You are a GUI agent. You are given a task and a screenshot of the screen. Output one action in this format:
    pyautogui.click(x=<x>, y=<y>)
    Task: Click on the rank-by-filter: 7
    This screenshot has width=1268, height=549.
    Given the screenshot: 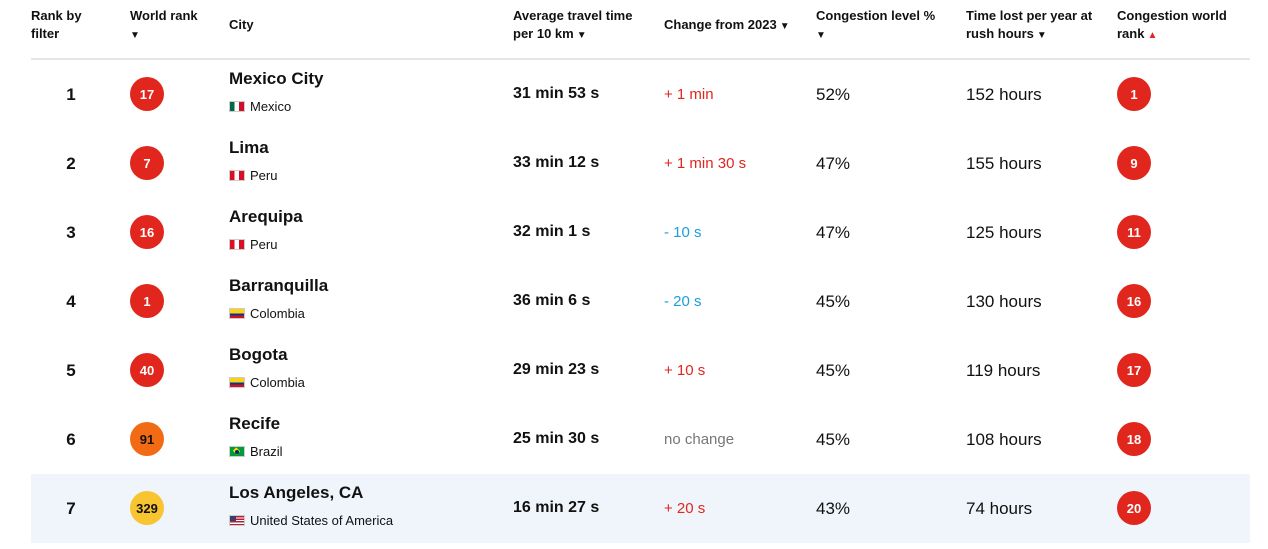 What is the action you would take?
    pyautogui.click(x=71, y=508)
    